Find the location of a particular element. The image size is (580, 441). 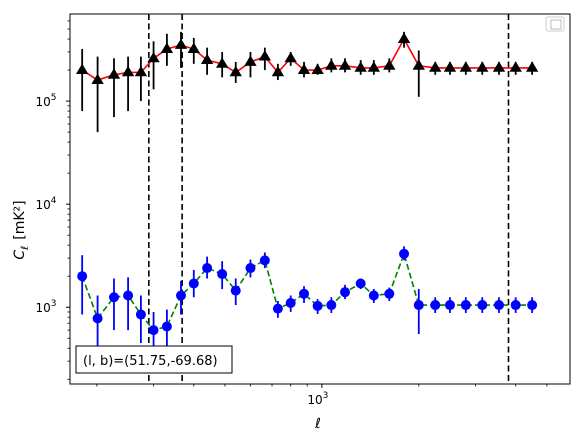

y-tick-label-0: 10³ is located at coordinates (45, 307).